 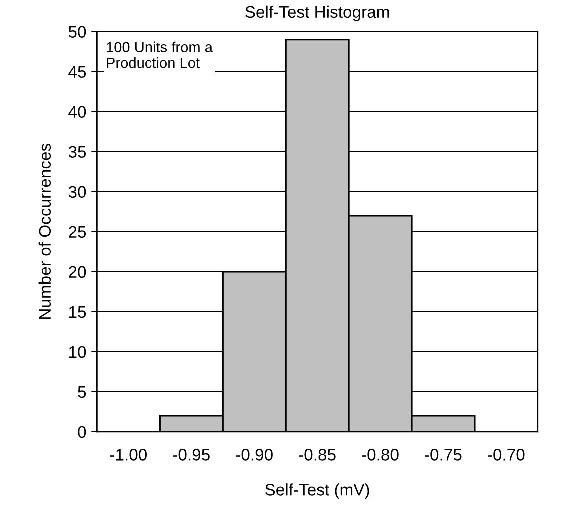 What do you see at coordinates (82, 392) in the screenshot?
I see `y-tick-label: 5` at bounding box center [82, 392].